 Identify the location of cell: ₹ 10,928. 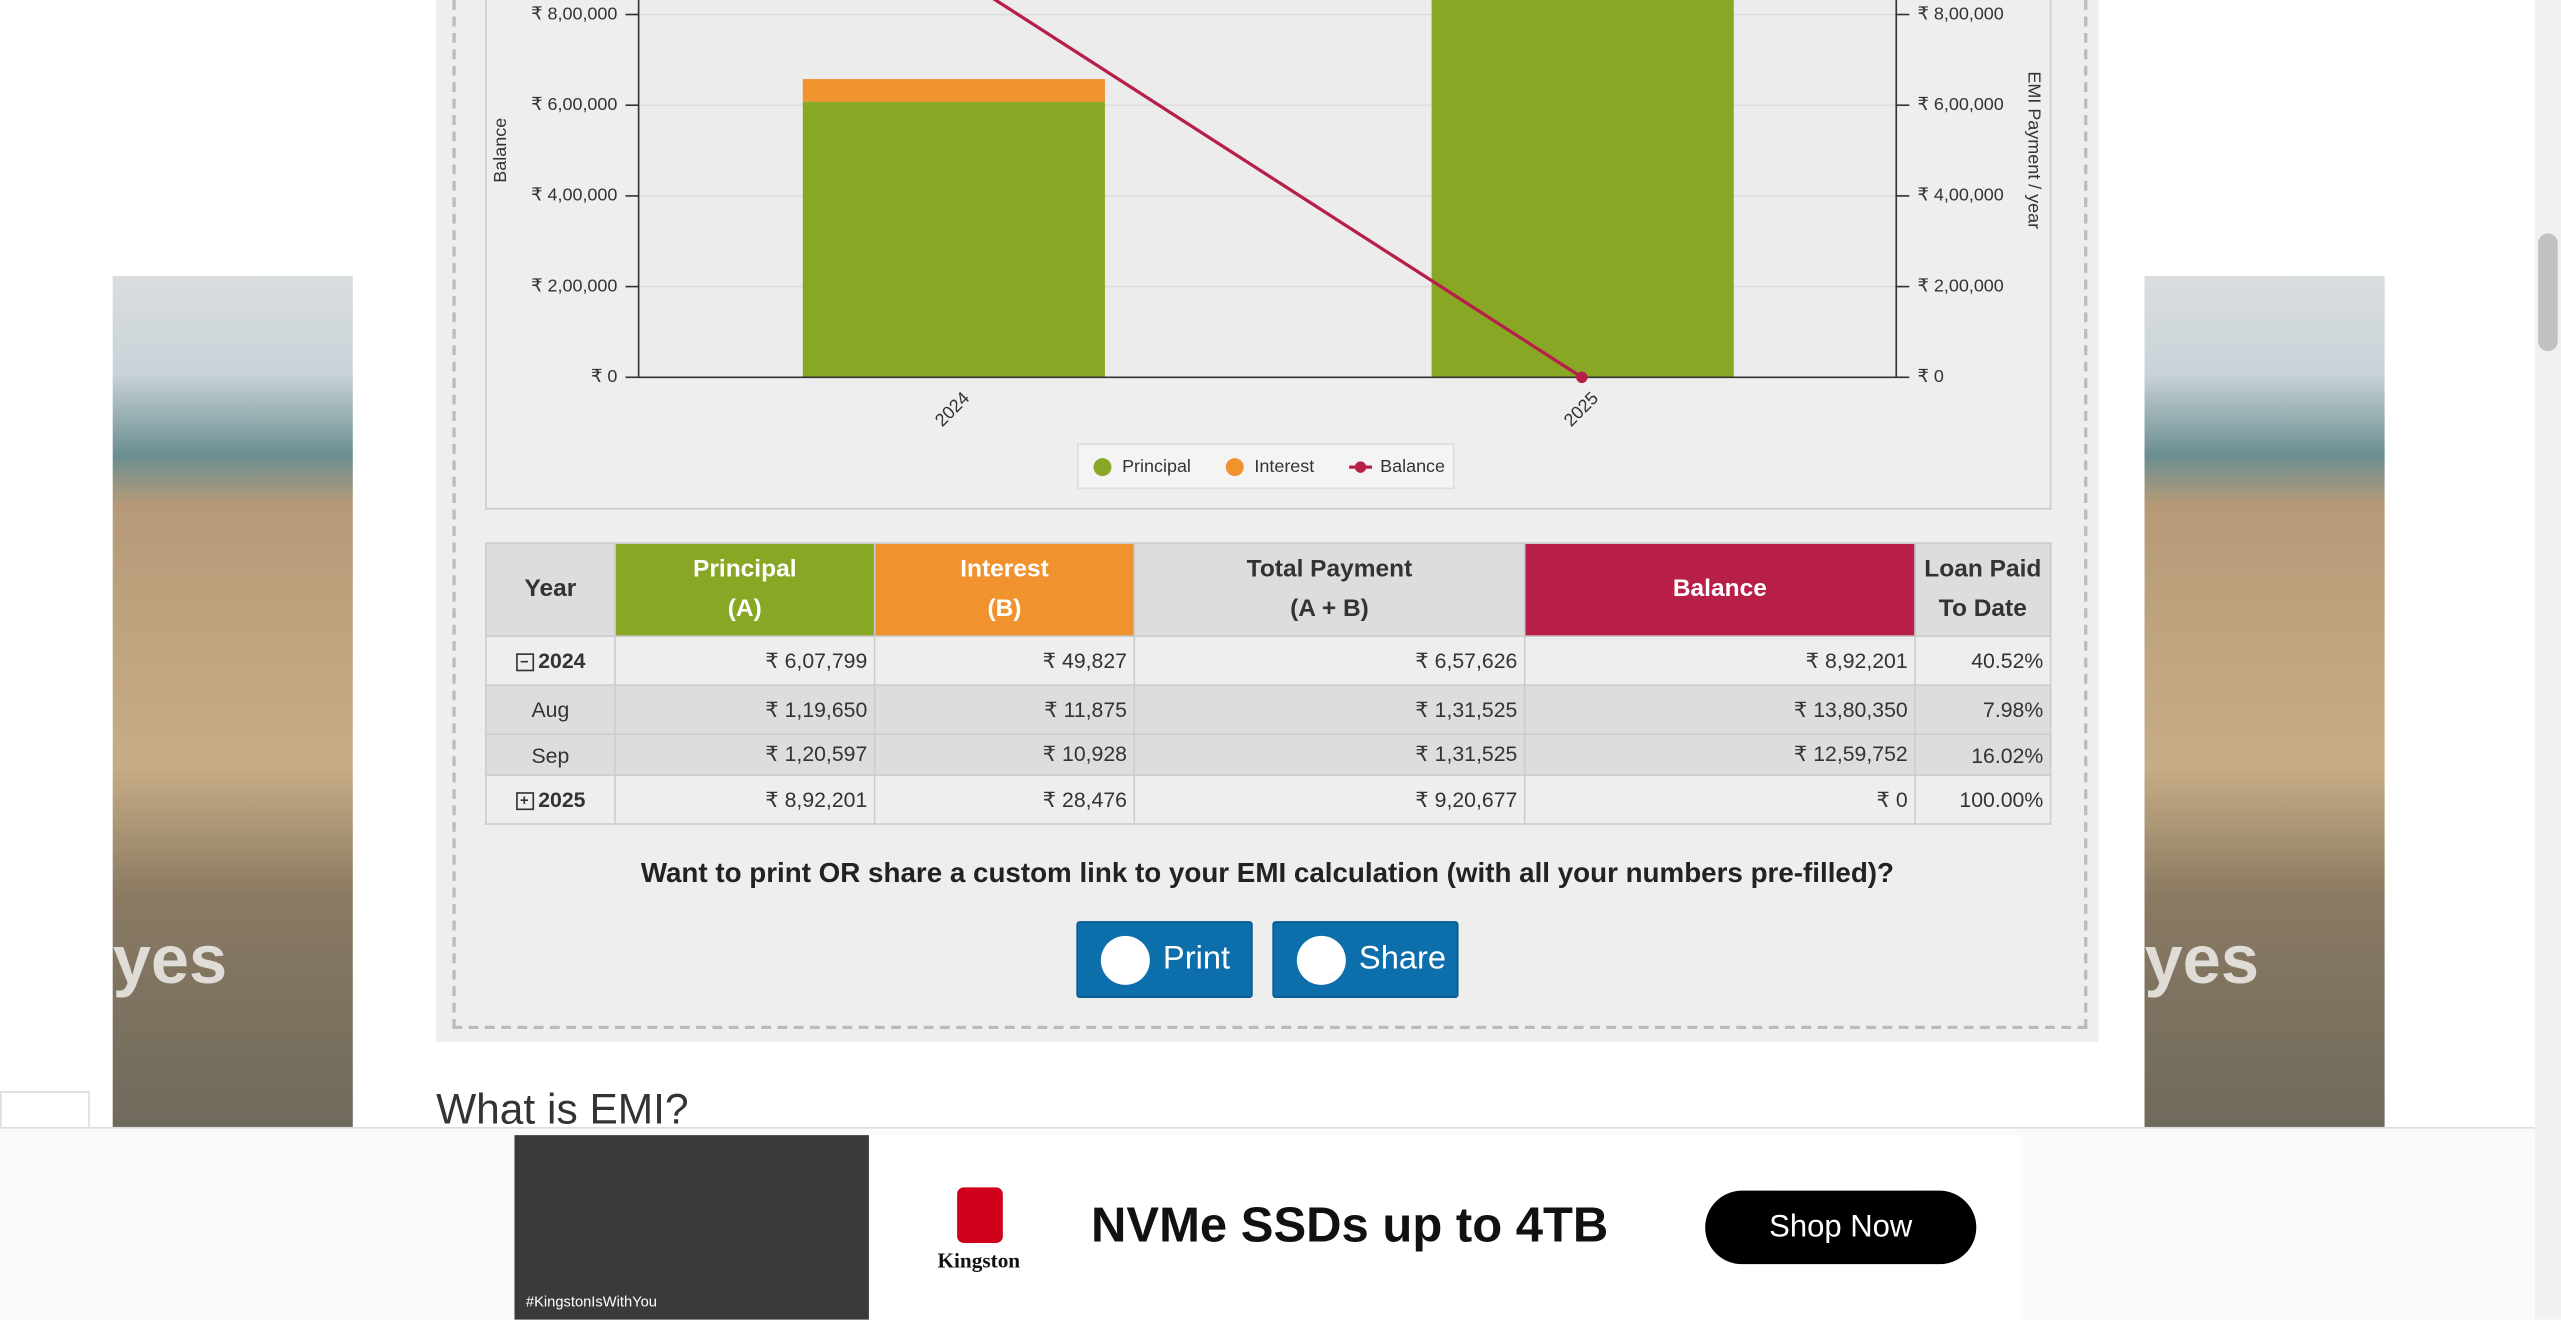
(1004, 754).